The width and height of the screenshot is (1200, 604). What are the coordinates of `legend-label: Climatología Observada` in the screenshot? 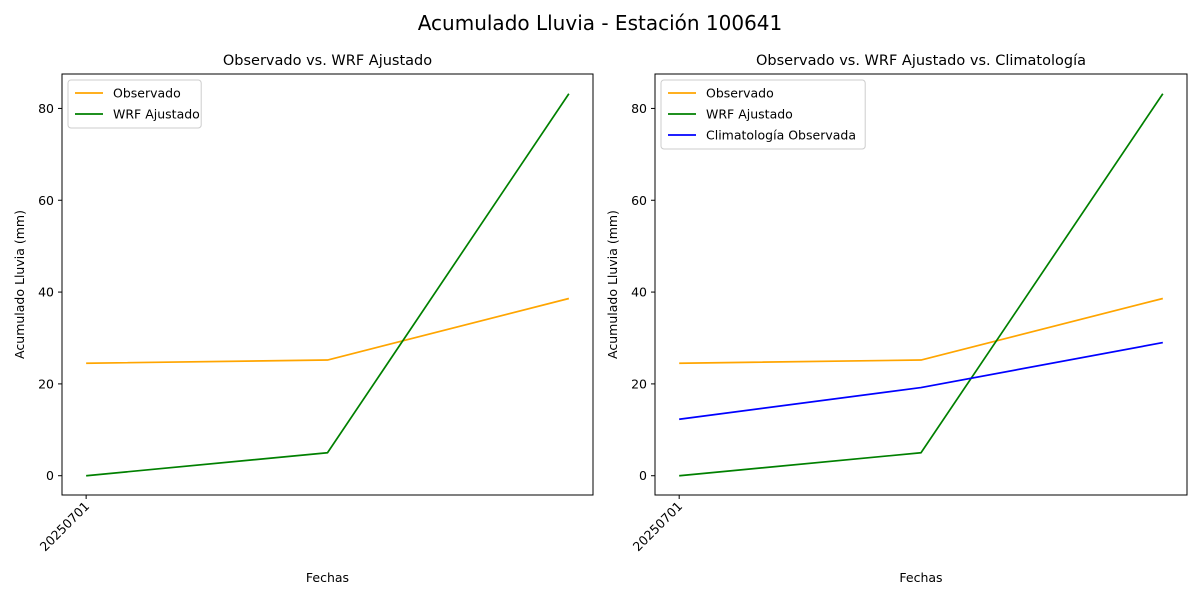 It's located at (781, 135).